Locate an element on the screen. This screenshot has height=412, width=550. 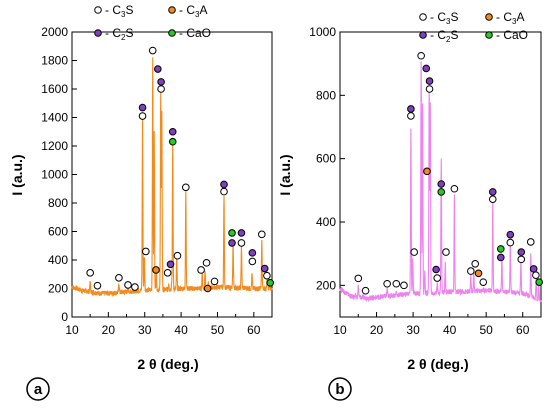
y-tick-label: 1000 is located at coordinates (322, 32).